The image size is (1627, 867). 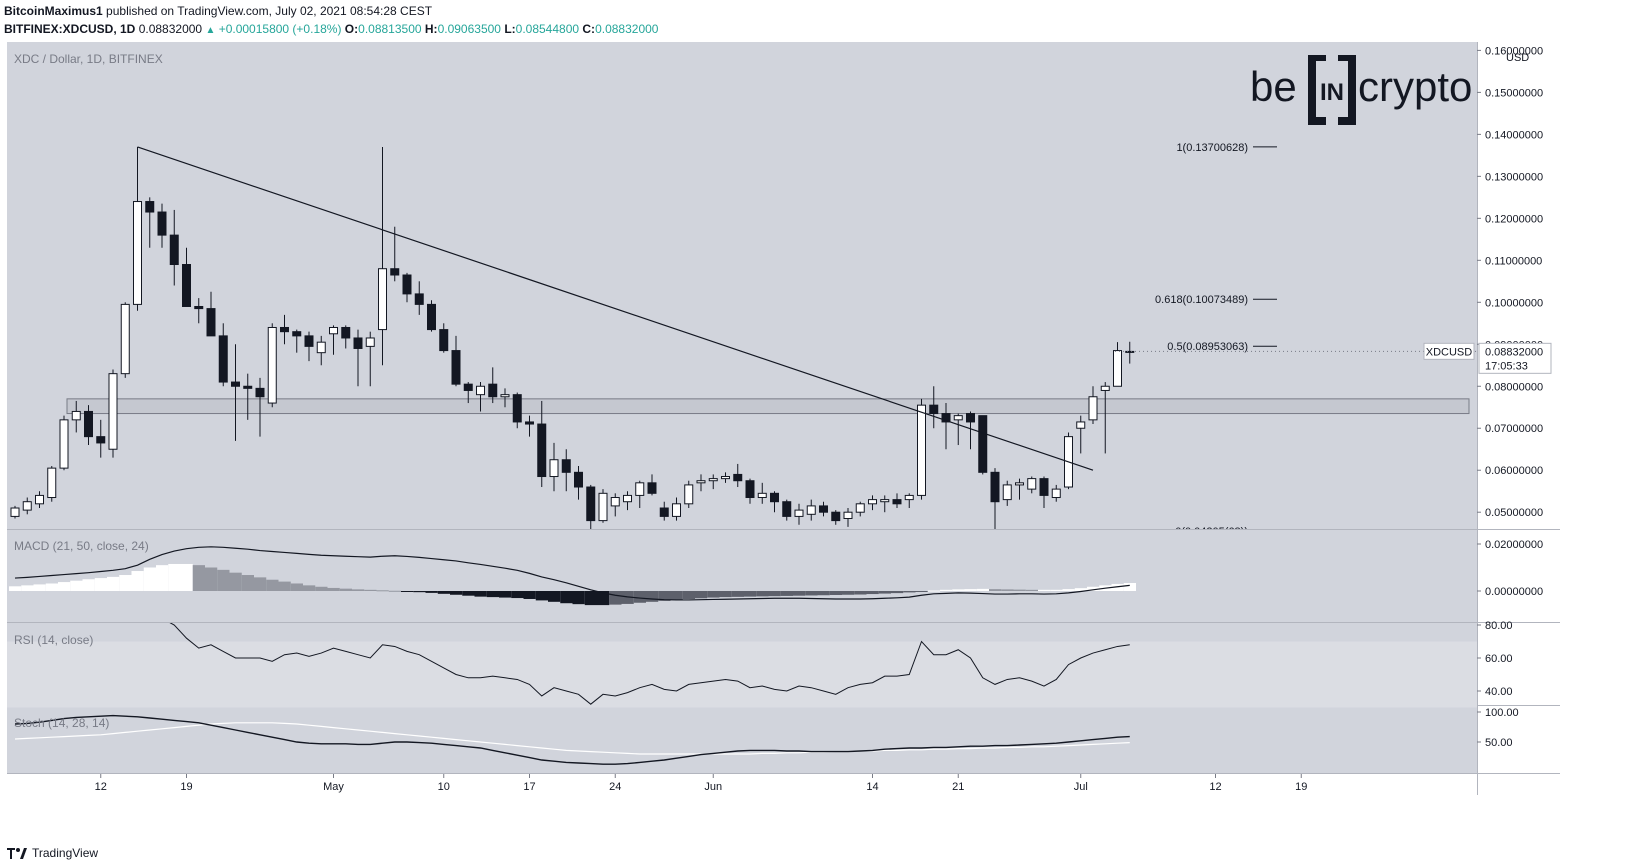 I want to click on high-label: H:, so click(x=431, y=29).